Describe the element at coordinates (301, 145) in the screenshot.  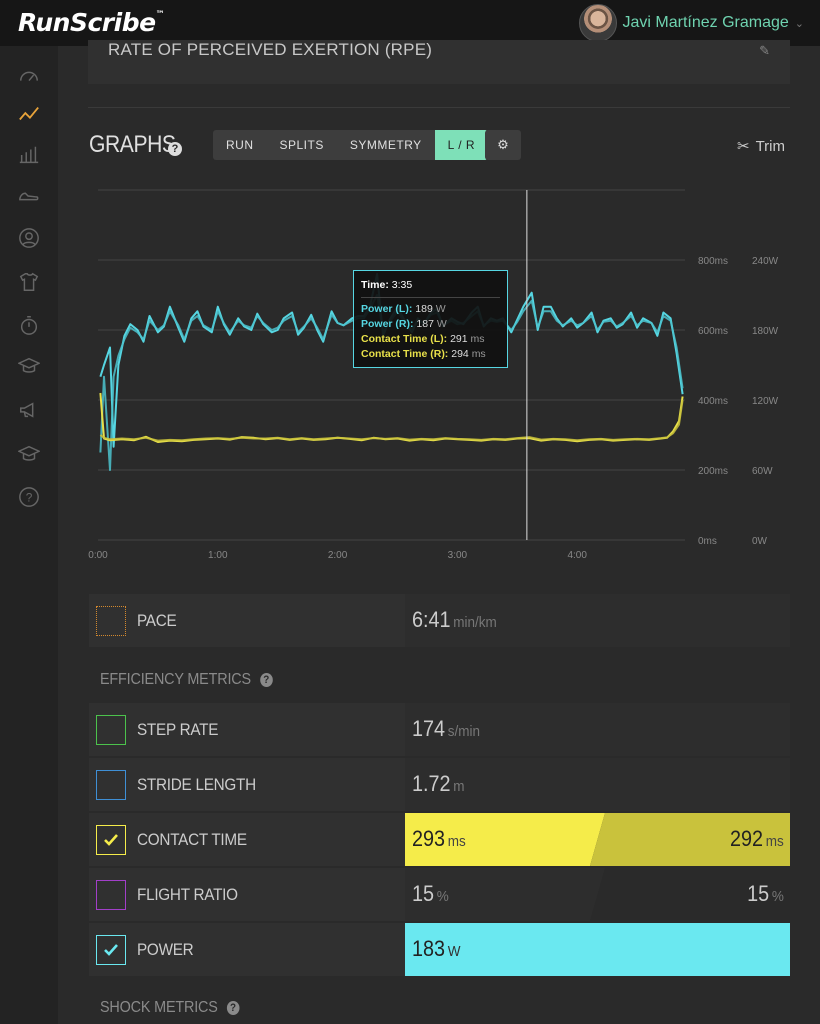
I see `tab-splits: SPLITS` at that location.